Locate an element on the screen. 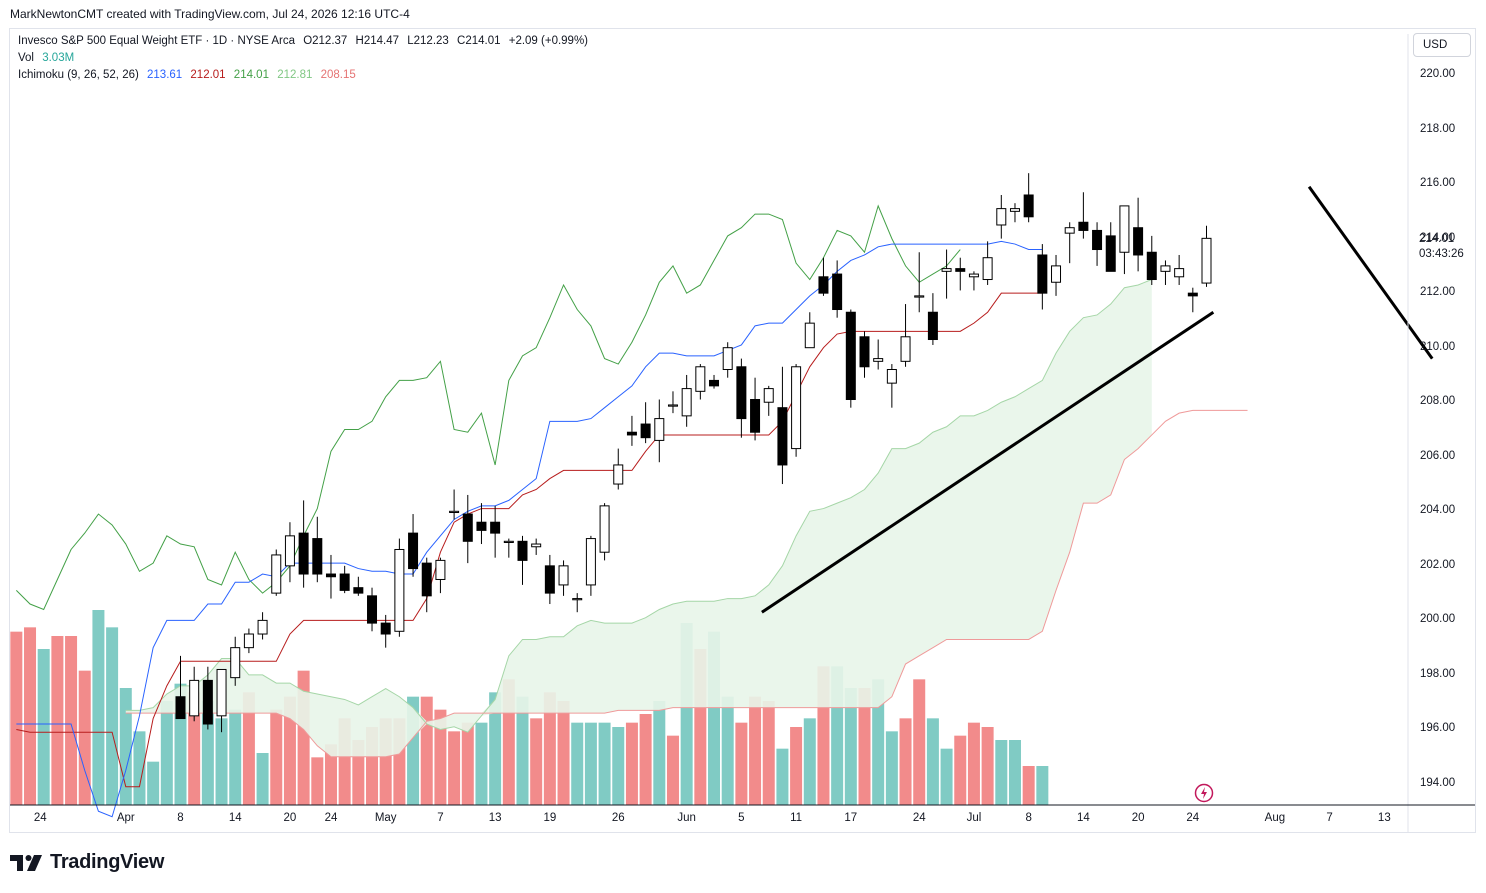 The height and width of the screenshot is (893, 1486). time-tick-label: 19 is located at coordinates (550, 818).